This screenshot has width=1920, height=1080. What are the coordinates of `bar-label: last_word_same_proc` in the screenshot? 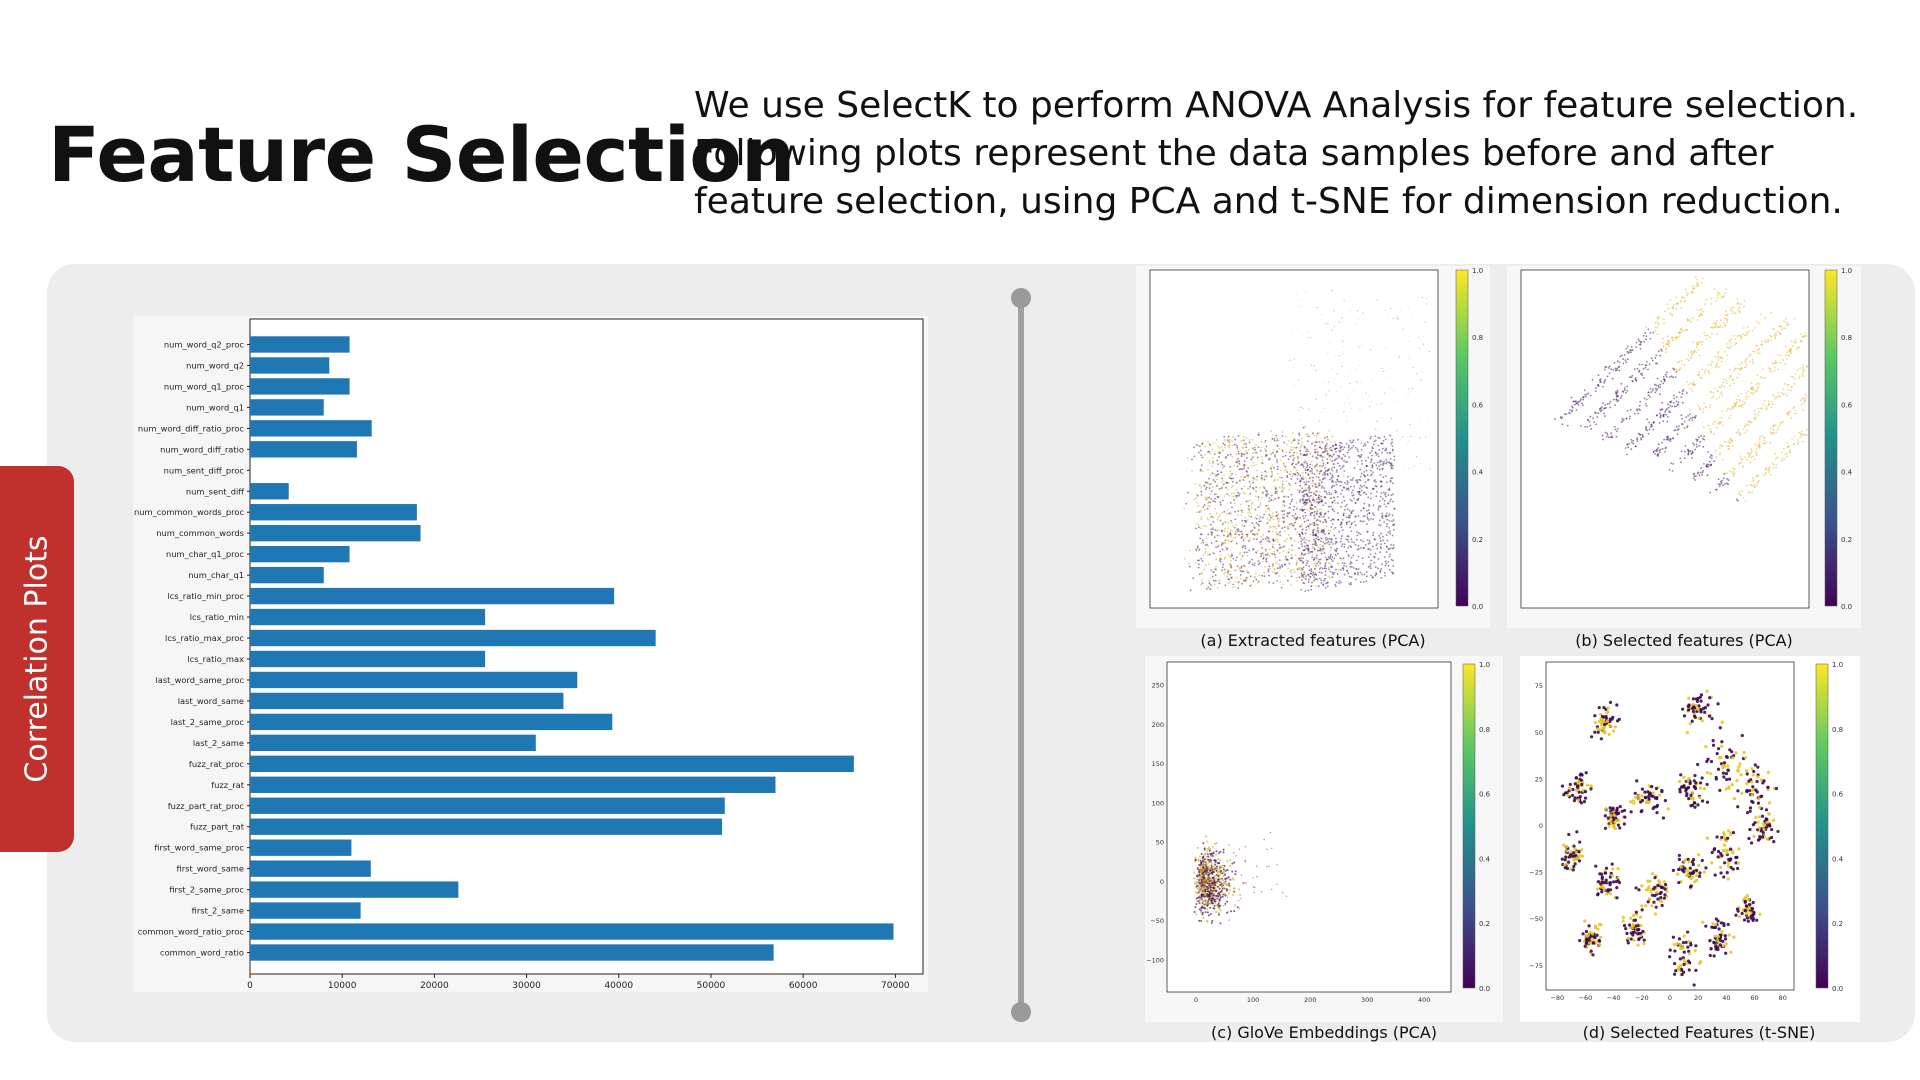 It's located at (199, 680).